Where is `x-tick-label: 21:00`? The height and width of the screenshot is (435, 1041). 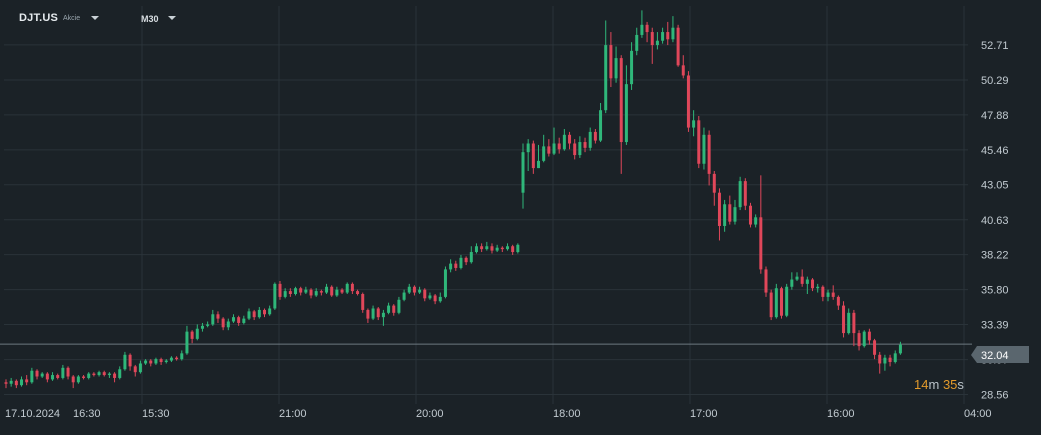
x-tick-label: 21:00 is located at coordinates (293, 414).